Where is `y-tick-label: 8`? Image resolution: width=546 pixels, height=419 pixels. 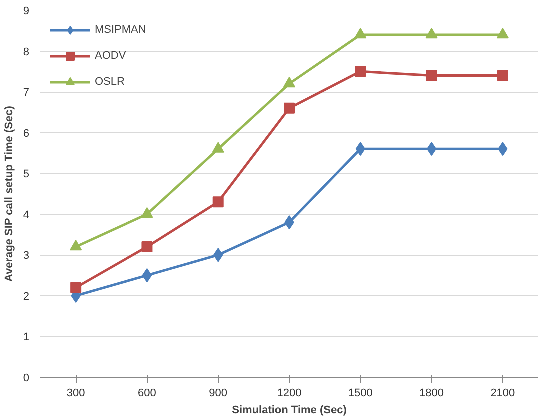 y-tick-label: 8 is located at coordinates (26, 52).